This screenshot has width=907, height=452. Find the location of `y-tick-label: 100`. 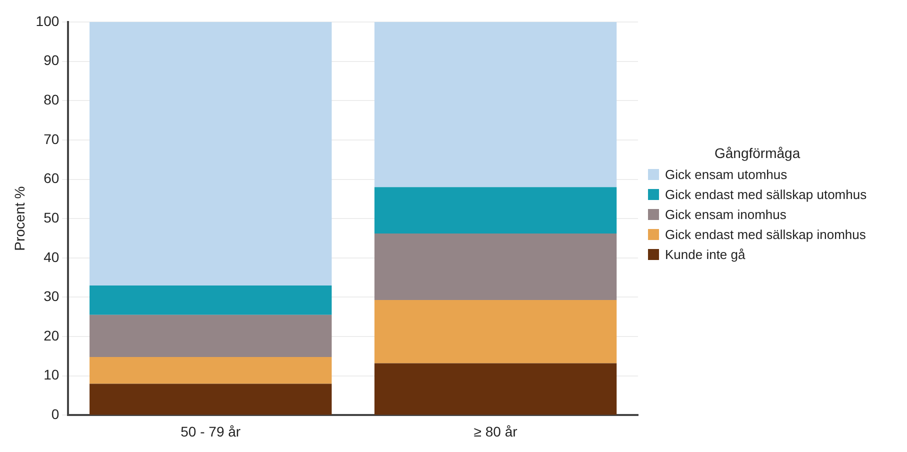

y-tick-label: 100 is located at coordinates (48, 20).